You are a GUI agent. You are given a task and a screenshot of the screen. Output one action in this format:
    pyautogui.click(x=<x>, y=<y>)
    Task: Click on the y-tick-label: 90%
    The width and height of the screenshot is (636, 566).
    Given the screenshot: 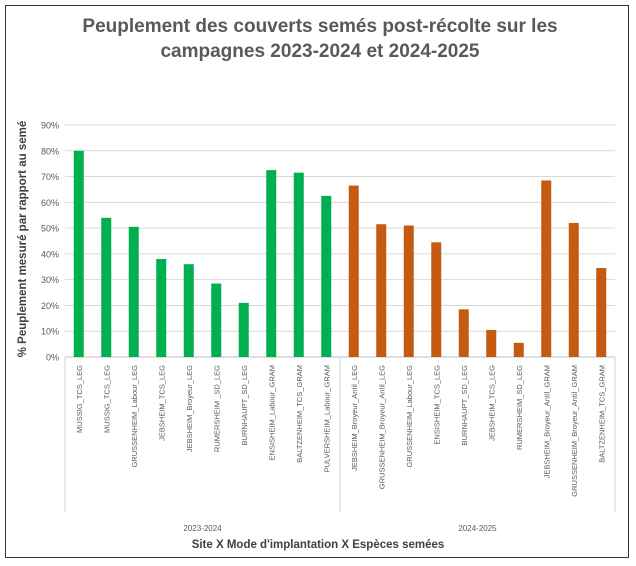 What is the action you would take?
    pyautogui.click(x=50, y=126)
    